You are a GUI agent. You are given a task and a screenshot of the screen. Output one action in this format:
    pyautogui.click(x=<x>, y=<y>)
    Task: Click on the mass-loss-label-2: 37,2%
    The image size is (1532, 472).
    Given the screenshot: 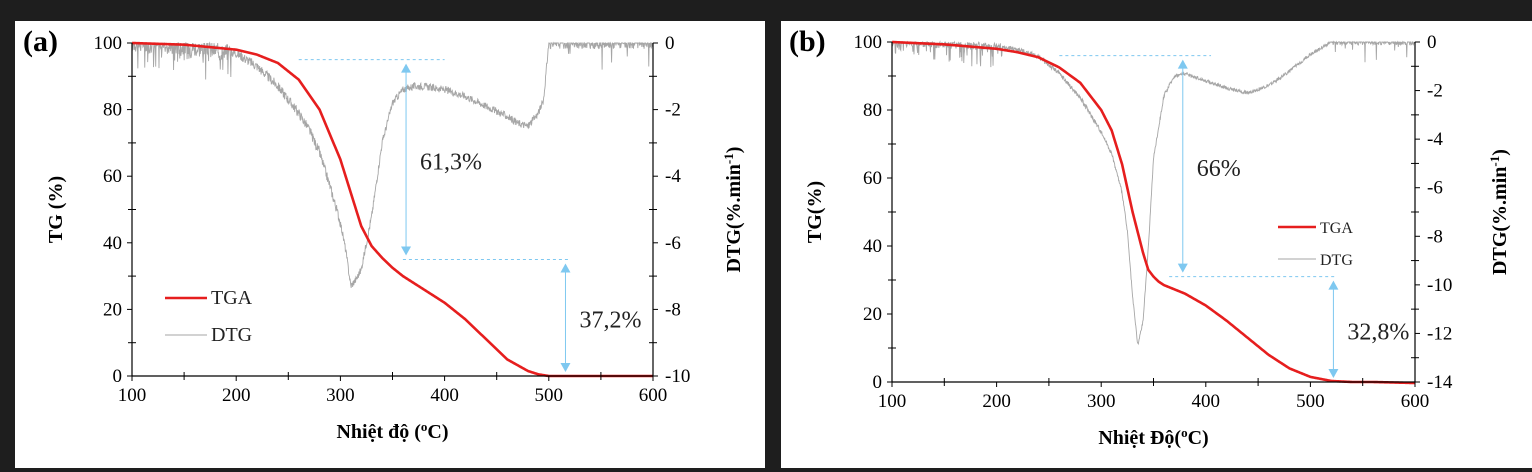 What is the action you would take?
    pyautogui.click(x=610, y=321)
    